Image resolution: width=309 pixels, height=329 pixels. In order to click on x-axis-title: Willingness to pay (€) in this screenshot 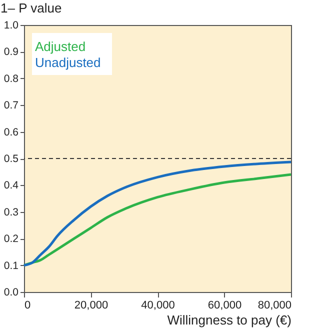, I will do `click(229, 320)`.